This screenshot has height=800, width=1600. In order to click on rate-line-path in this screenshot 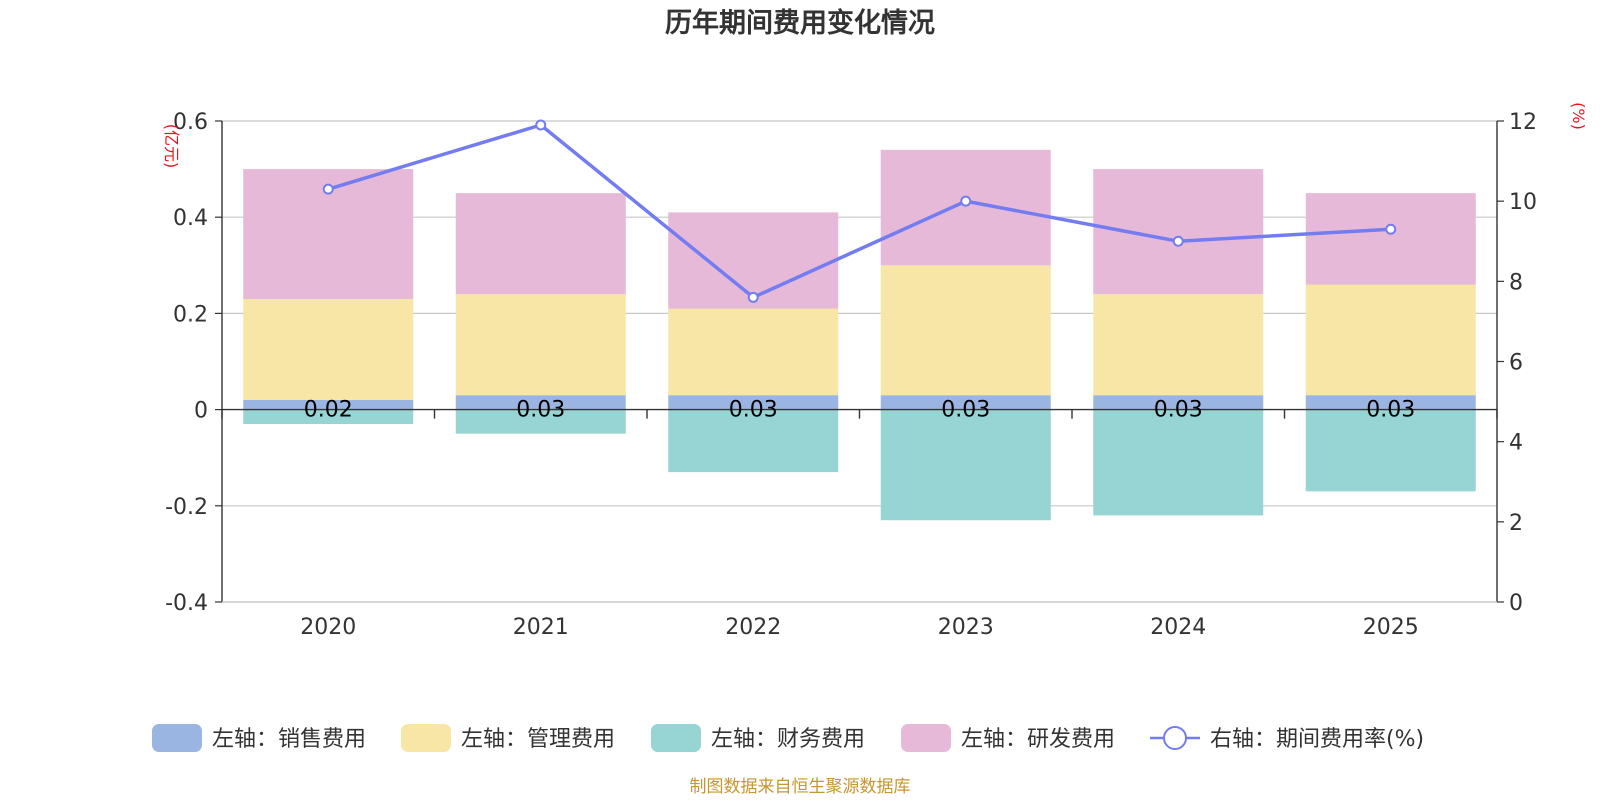, I will do `click(859, 211)`.